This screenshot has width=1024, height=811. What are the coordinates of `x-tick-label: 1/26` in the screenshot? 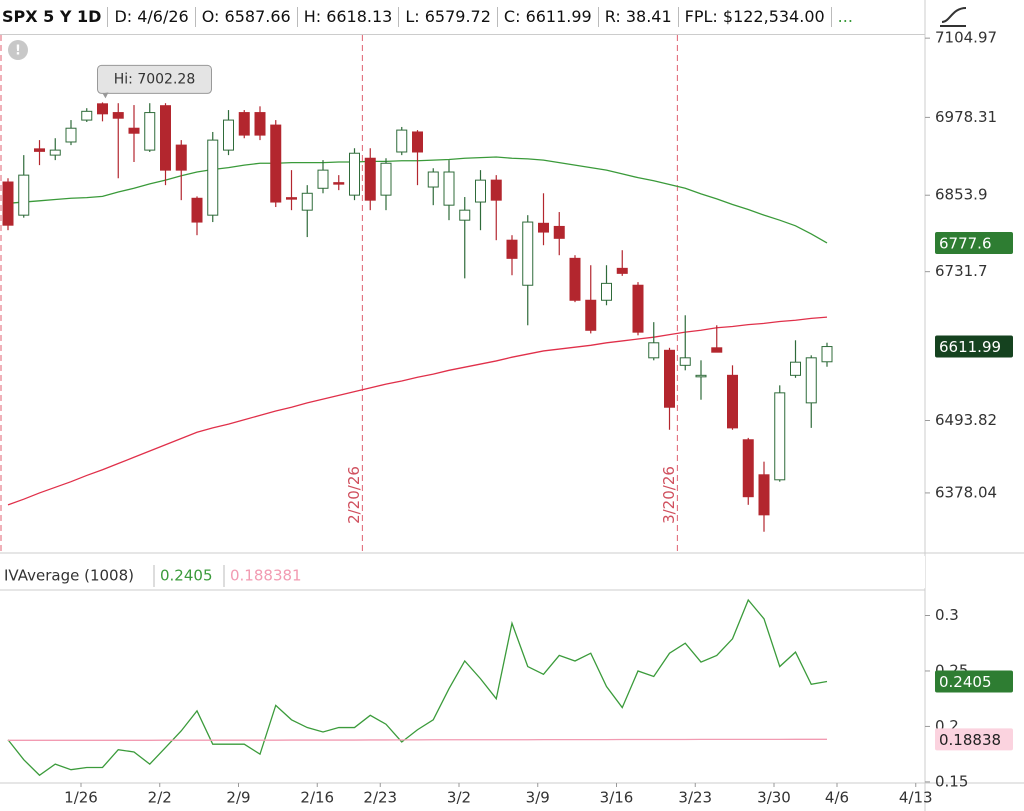 It's located at (81, 798).